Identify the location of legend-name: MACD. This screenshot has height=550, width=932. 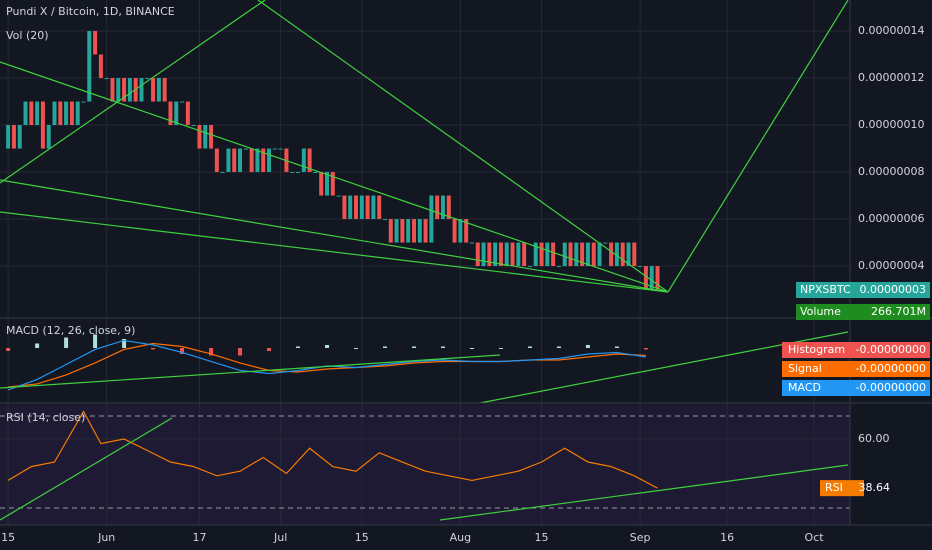
(804, 387).